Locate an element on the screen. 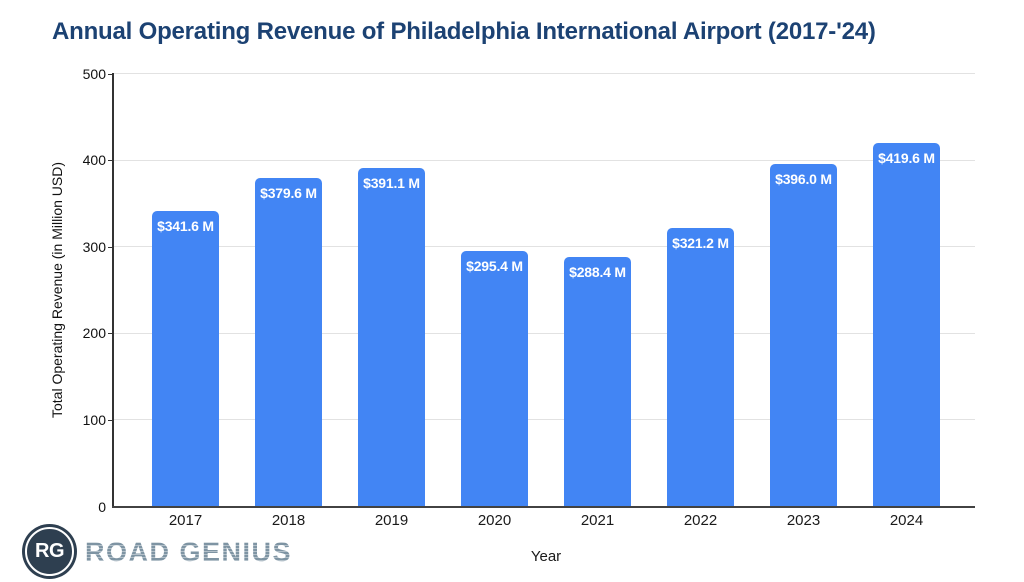 Image resolution: width=1024 pixels, height=582 pixels. y-tick-label-200: 200 is located at coordinates (94, 333).